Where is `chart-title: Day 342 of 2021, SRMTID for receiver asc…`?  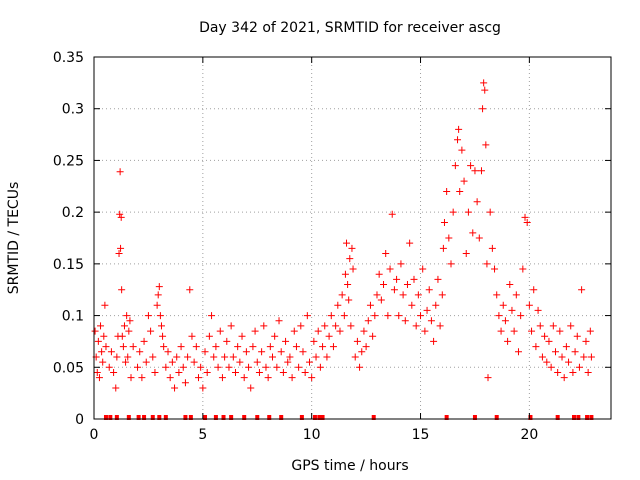 chart-title: Day 342 of 2021, SRMTID for receiver asc… is located at coordinates (350, 28).